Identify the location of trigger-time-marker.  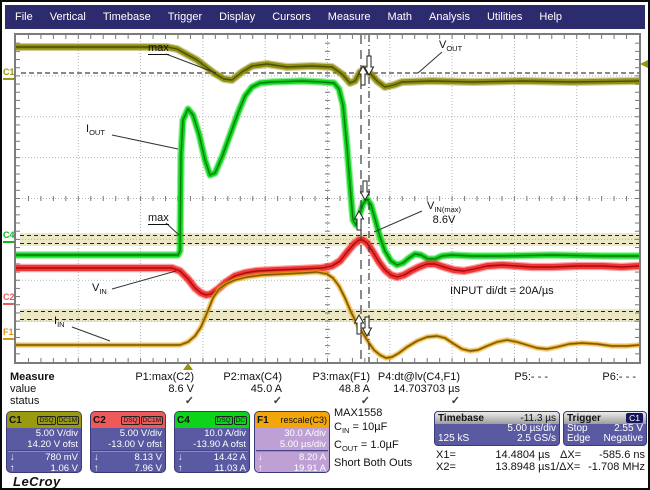
(188, 366).